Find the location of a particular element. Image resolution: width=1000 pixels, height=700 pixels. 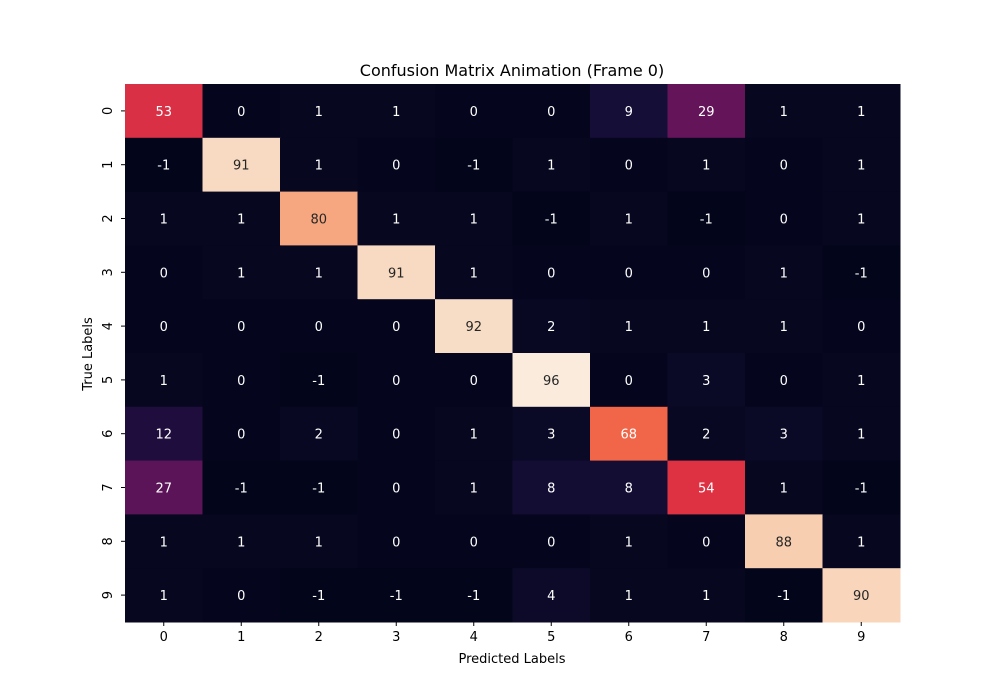

heatmap-cell-r4-c0 is located at coordinates (164, 326).